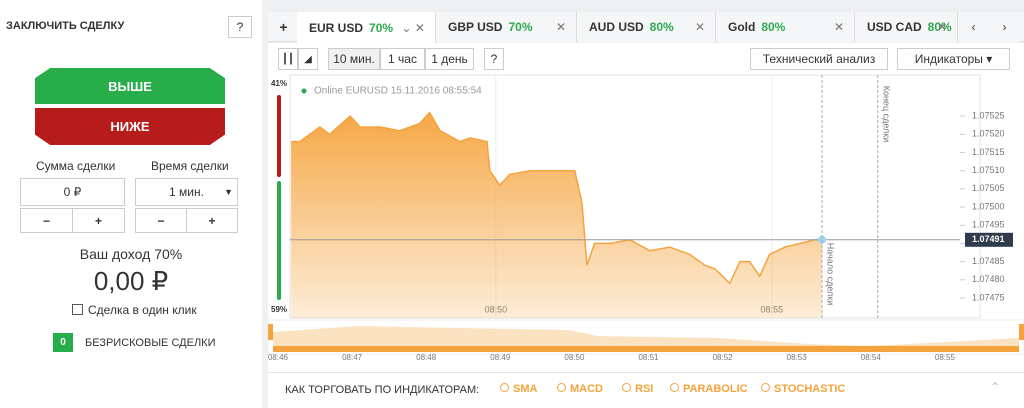  I want to click on navigator-handle-right, so click(1021, 332).